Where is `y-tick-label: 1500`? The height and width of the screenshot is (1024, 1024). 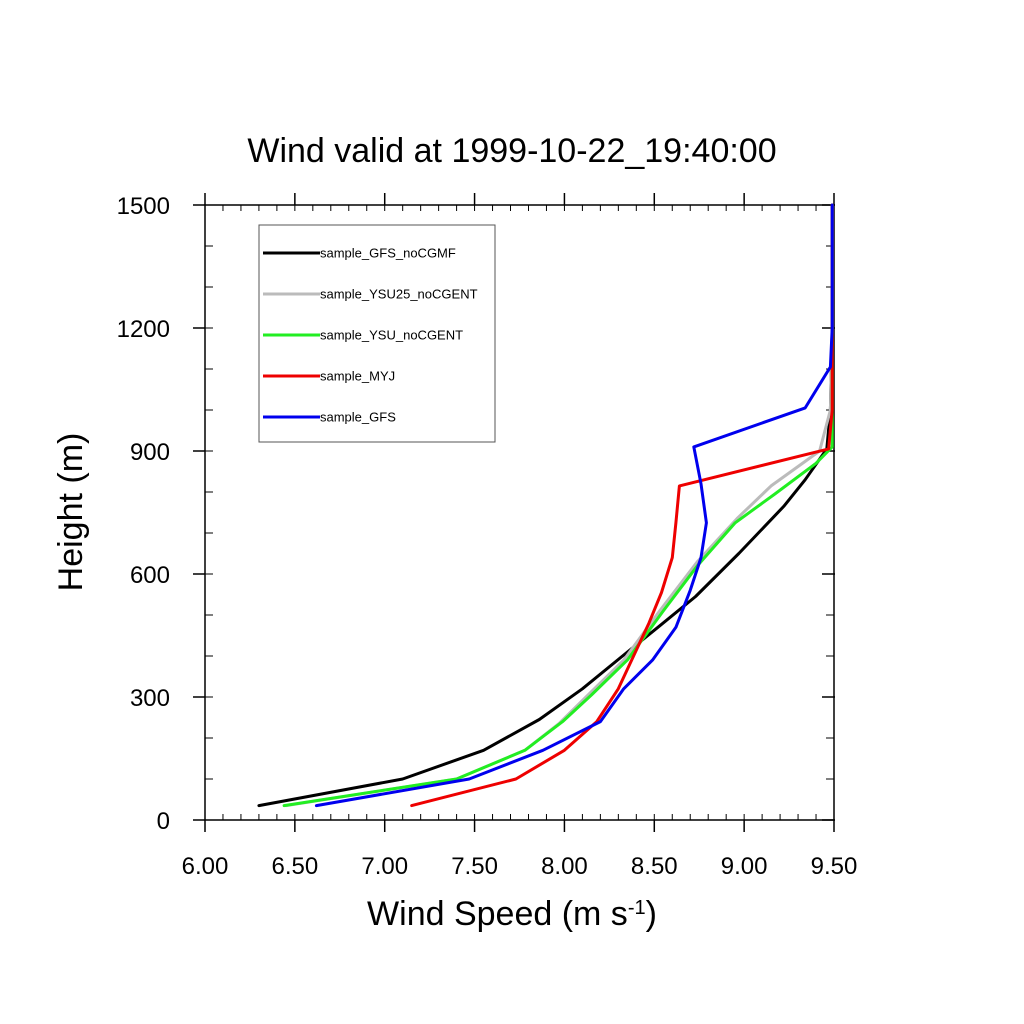 y-tick-label: 1500 is located at coordinates (143, 206).